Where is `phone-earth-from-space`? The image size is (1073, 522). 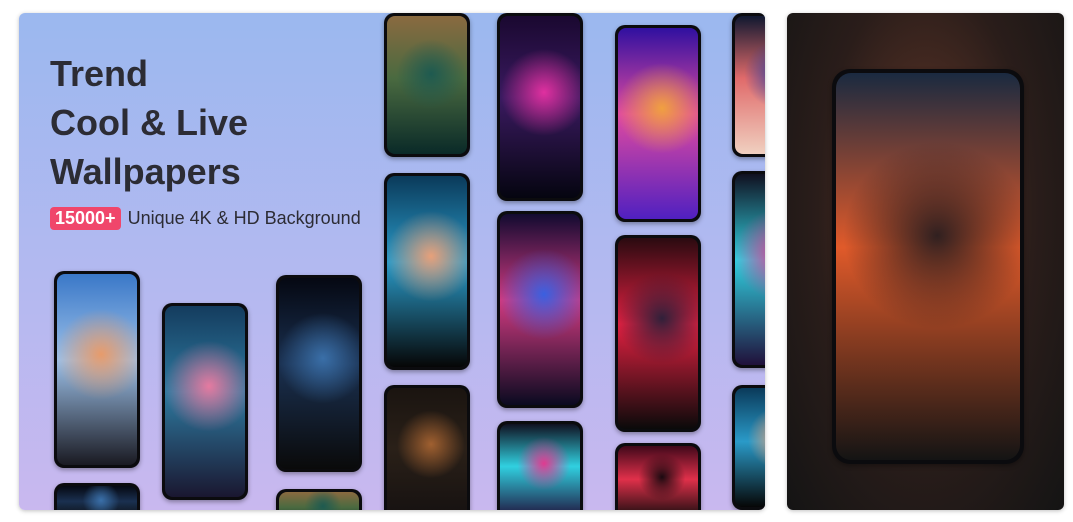
phone-earth-from-space is located at coordinates (319, 373).